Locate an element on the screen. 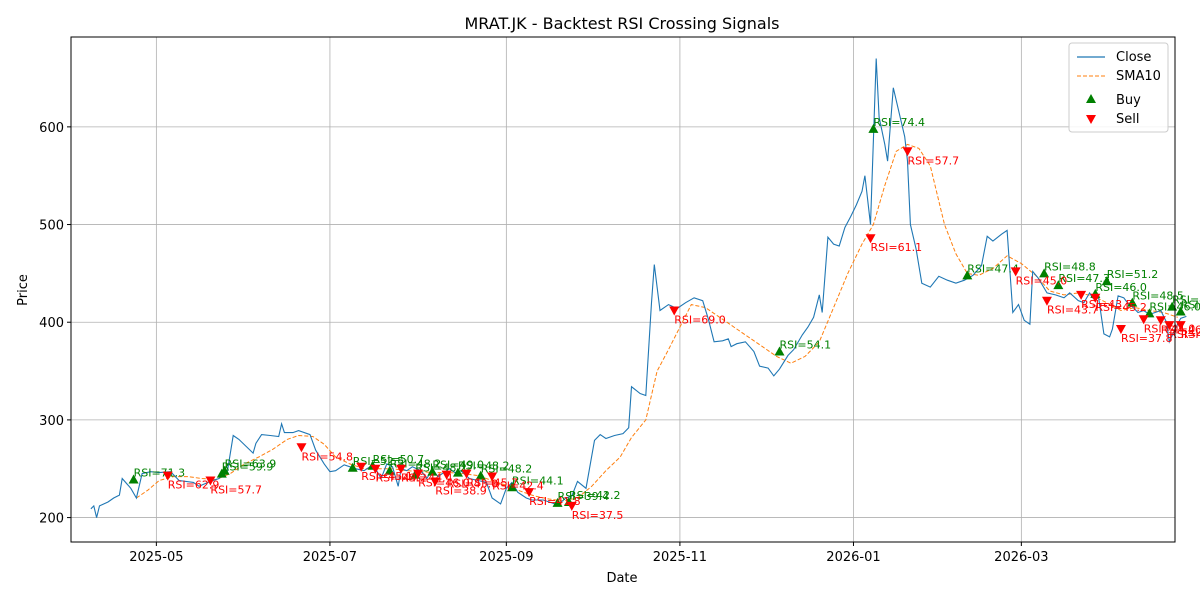 The height and width of the screenshot is (600, 1200). buy-rsi-label: RSI=51.2 is located at coordinates (1133, 274).